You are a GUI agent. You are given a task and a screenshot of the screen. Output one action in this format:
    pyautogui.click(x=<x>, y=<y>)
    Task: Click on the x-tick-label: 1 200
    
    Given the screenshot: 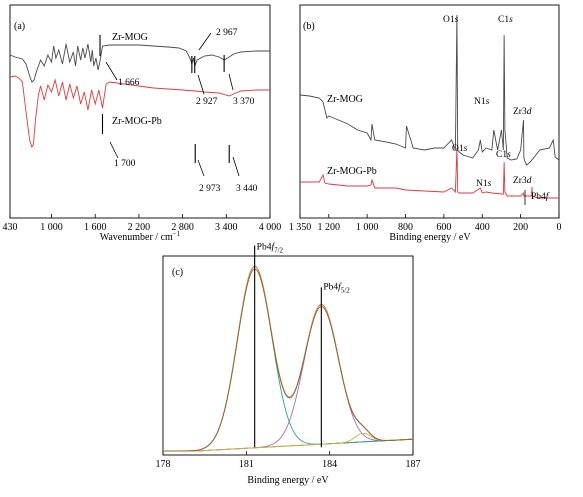 What is the action you would take?
    pyautogui.click(x=329, y=227)
    